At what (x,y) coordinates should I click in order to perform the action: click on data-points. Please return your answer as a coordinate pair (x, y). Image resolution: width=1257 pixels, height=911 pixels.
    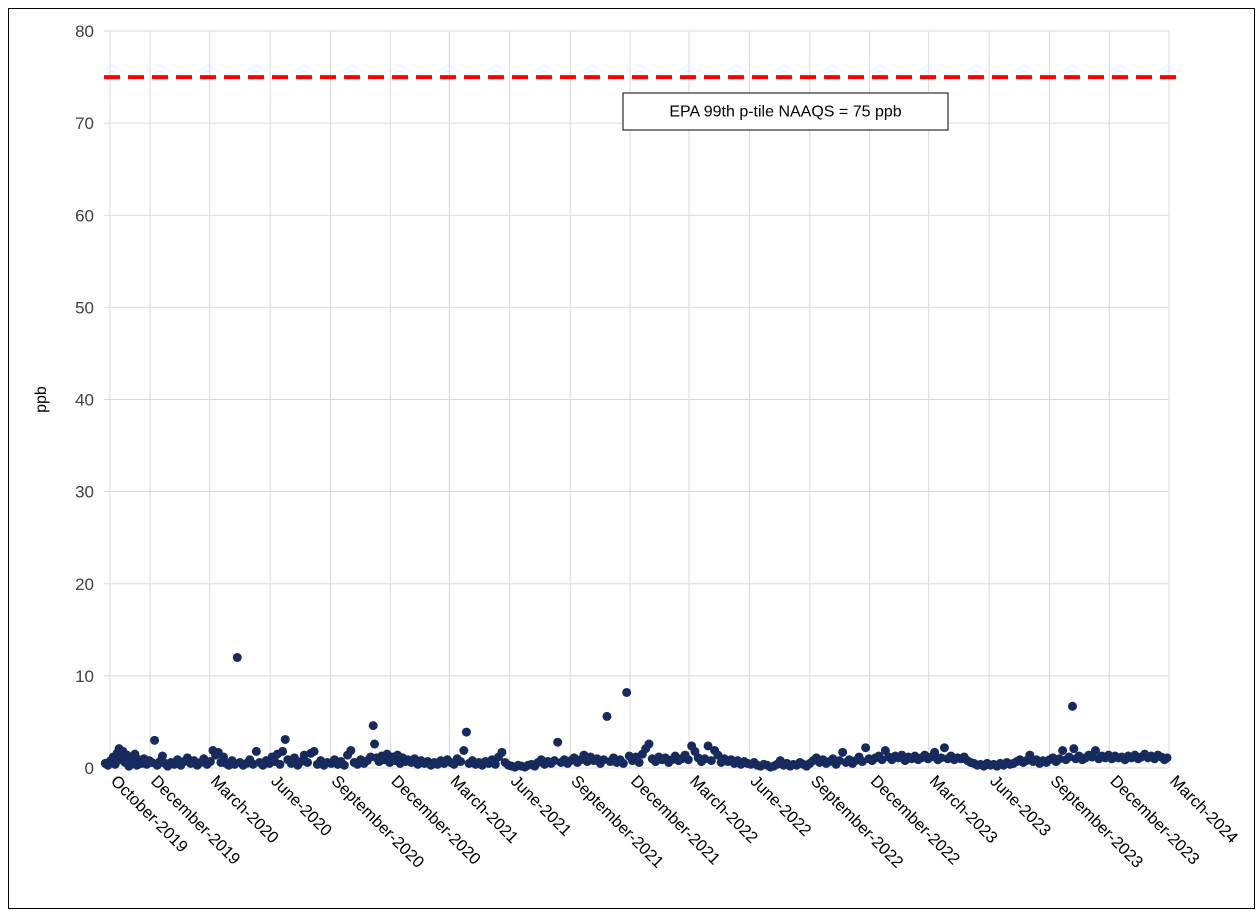
    Looking at the image, I should click on (636, 712).